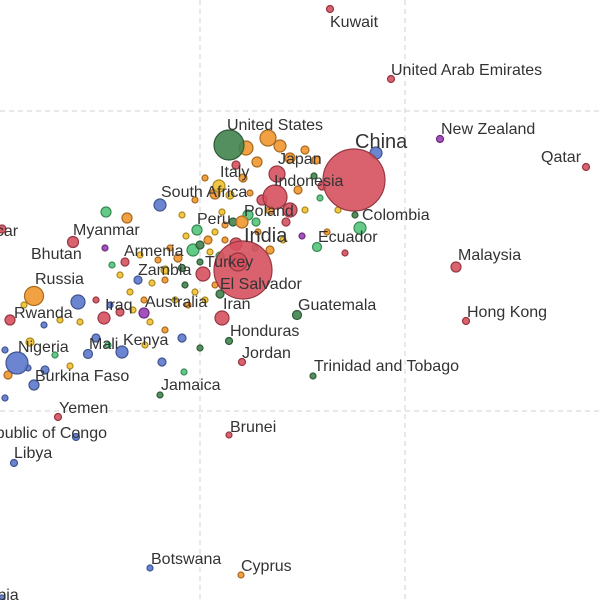  What do you see at coordinates (269, 211) in the screenshot?
I see `label-poland: Poland` at bounding box center [269, 211].